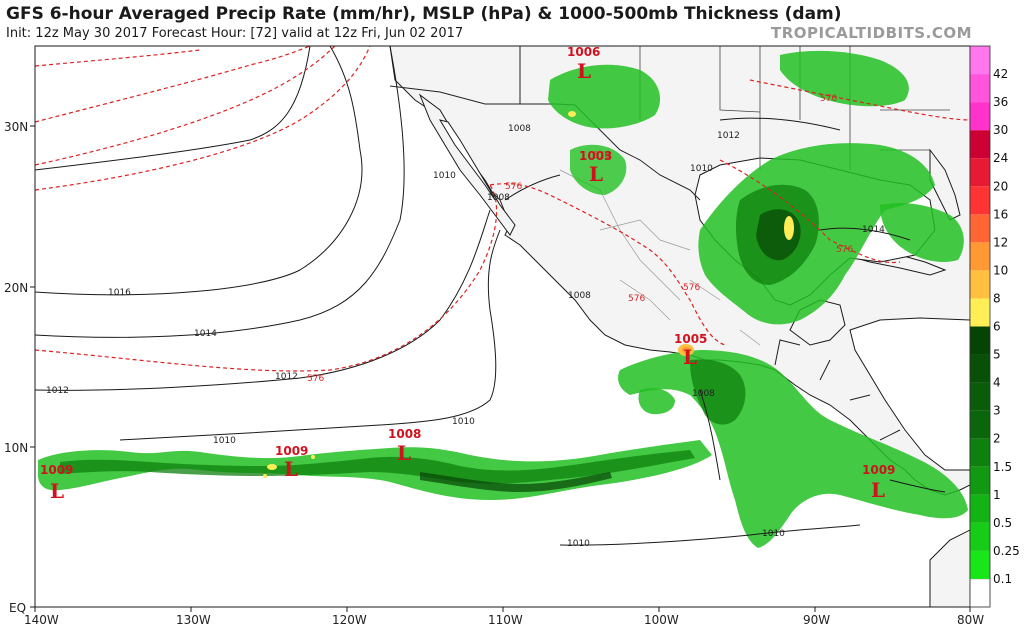 The width and height of the screenshot is (1024, 628). I want to click on precip-southwest-coast, so click(656, 401).